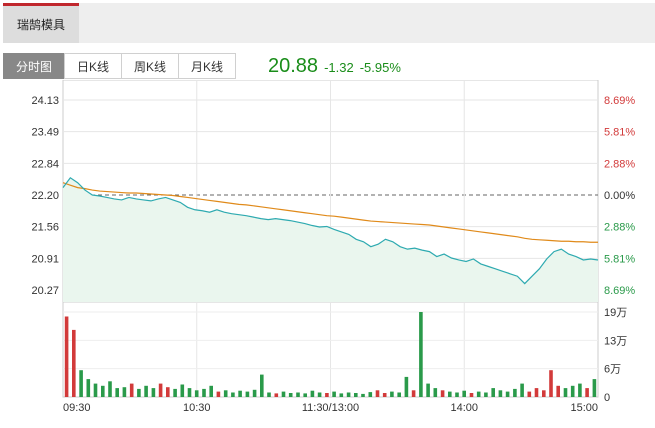 The width and height of the screenshot is (655, 428). What do you see at coordinates (41, 23) in the screenshot?
I see `stock-name-tab: 瑞鹄模具` at bounding box center [41, 23].